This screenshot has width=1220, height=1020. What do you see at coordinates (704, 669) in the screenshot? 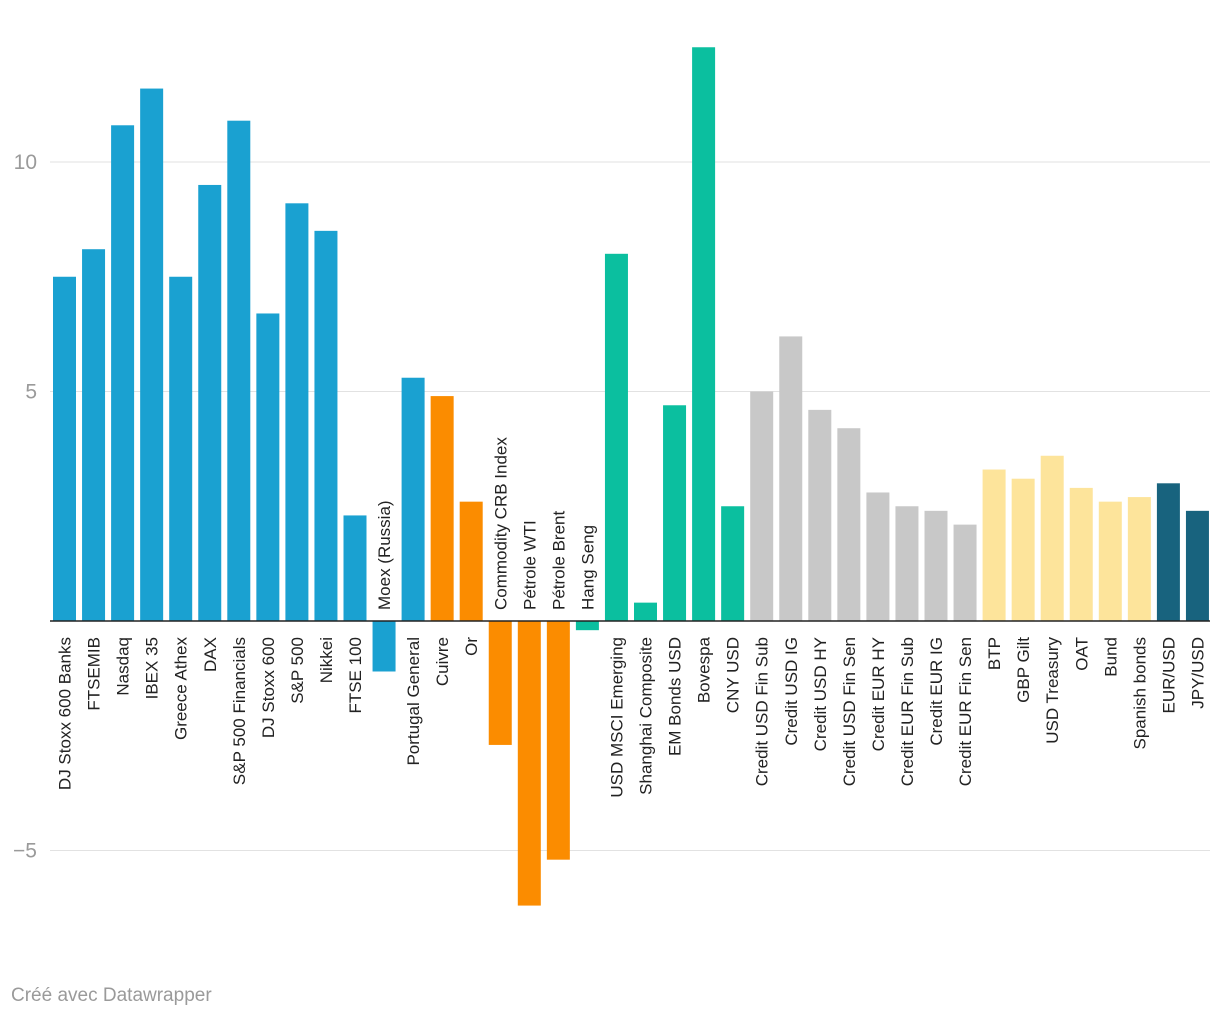
I see `category-label: Bovespa` at bounding box center [704, 669].